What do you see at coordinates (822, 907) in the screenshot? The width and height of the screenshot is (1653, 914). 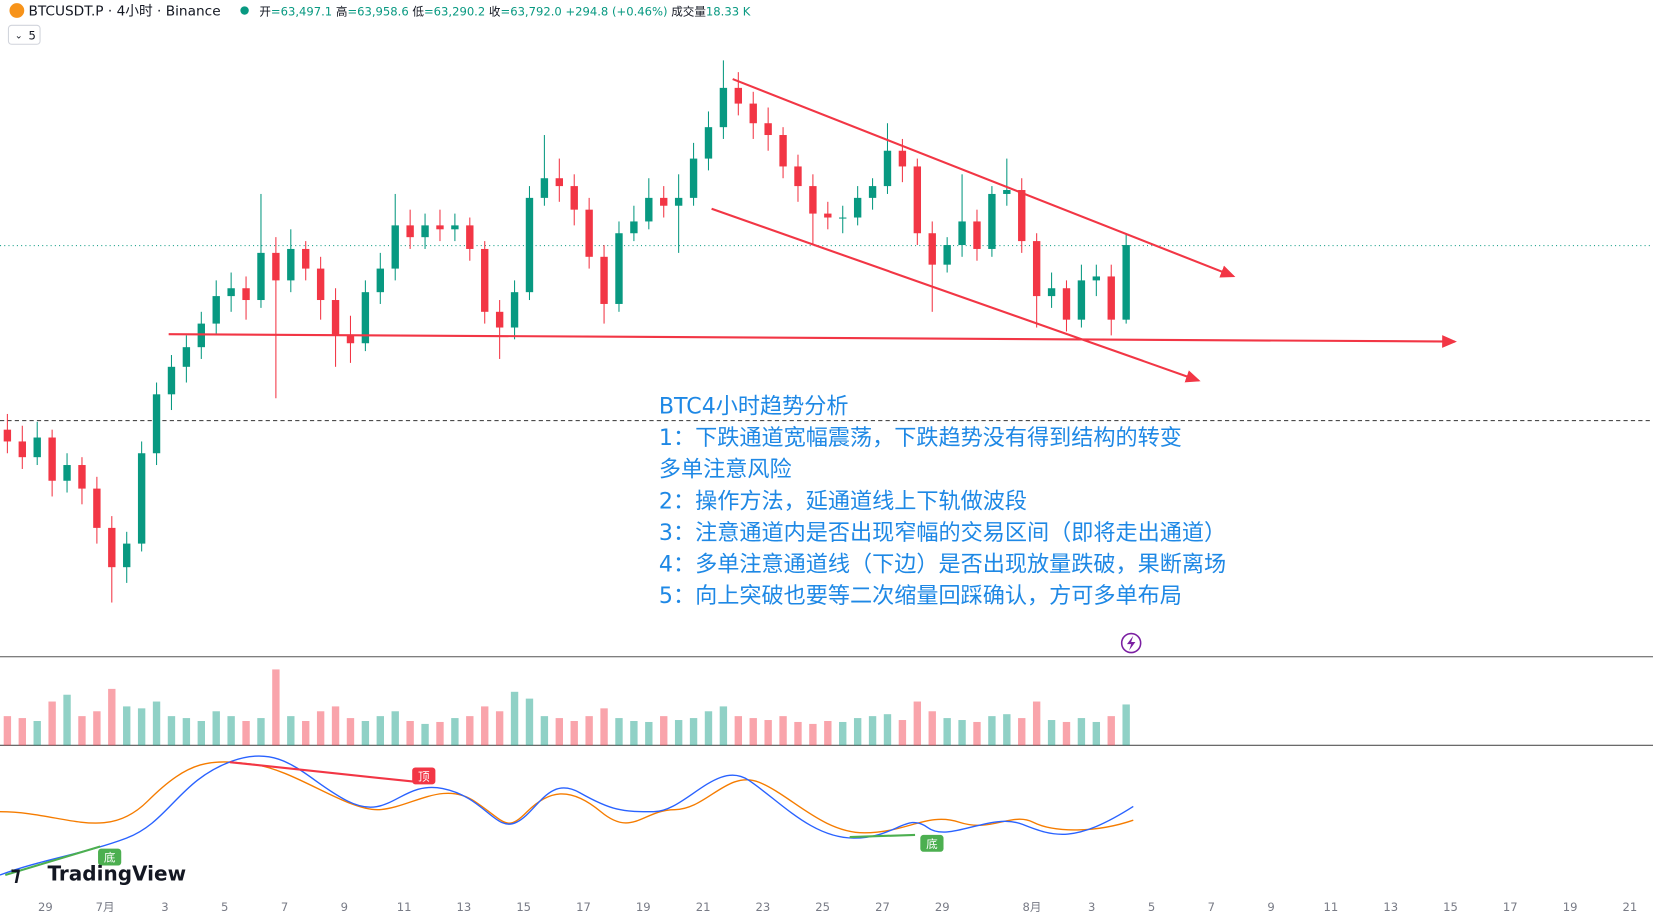 I see `x-tick-label: 25` at bounding box center [822, 907].